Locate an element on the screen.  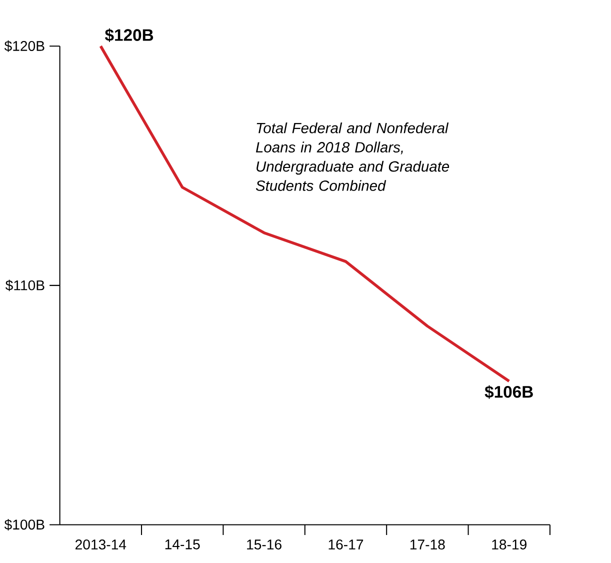
y-tick-label: $110B is located at coordinates (24, 286).